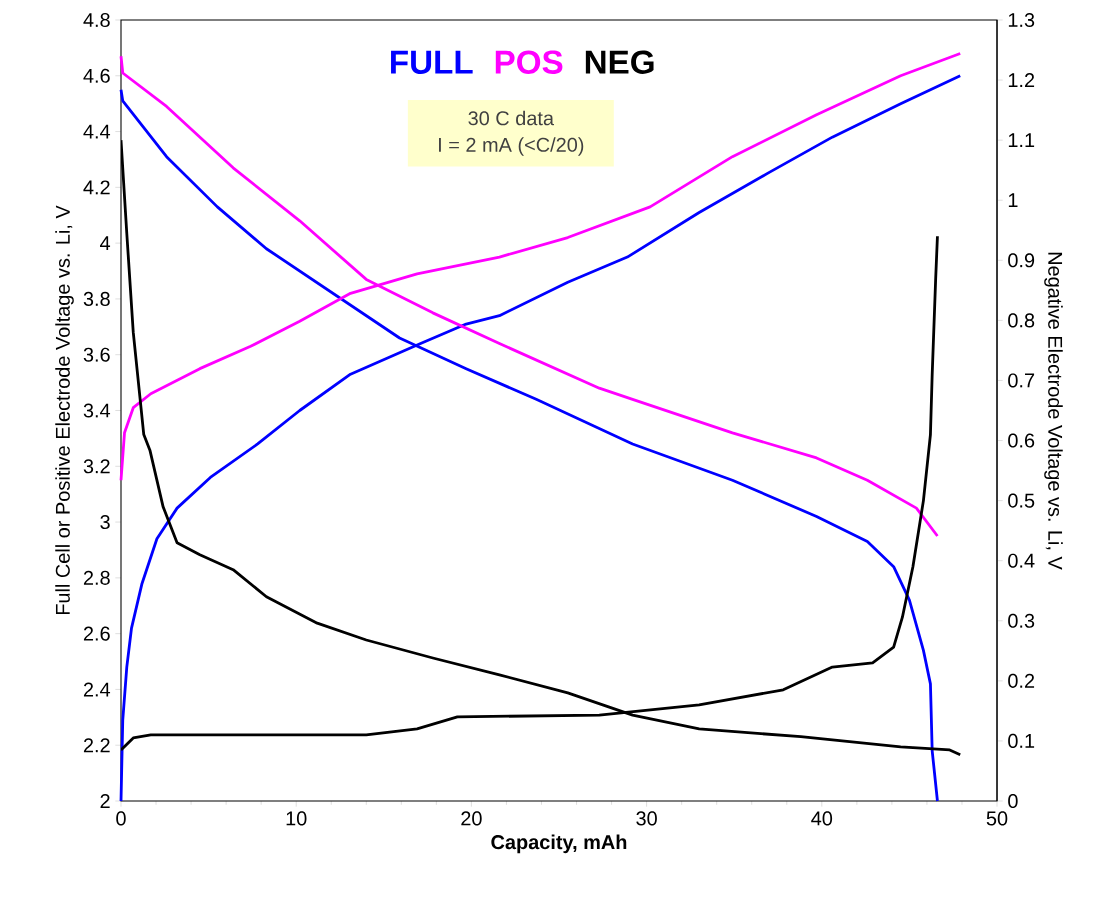  I want to click on y2-tick-label: 0, so click(1013, 801).